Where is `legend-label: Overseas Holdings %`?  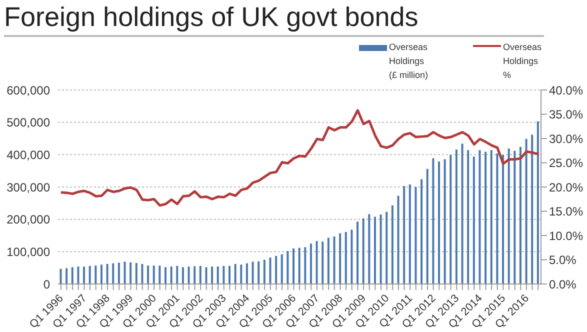 legend-label: Overseas Holdings % is located at coordinates (523, 61).